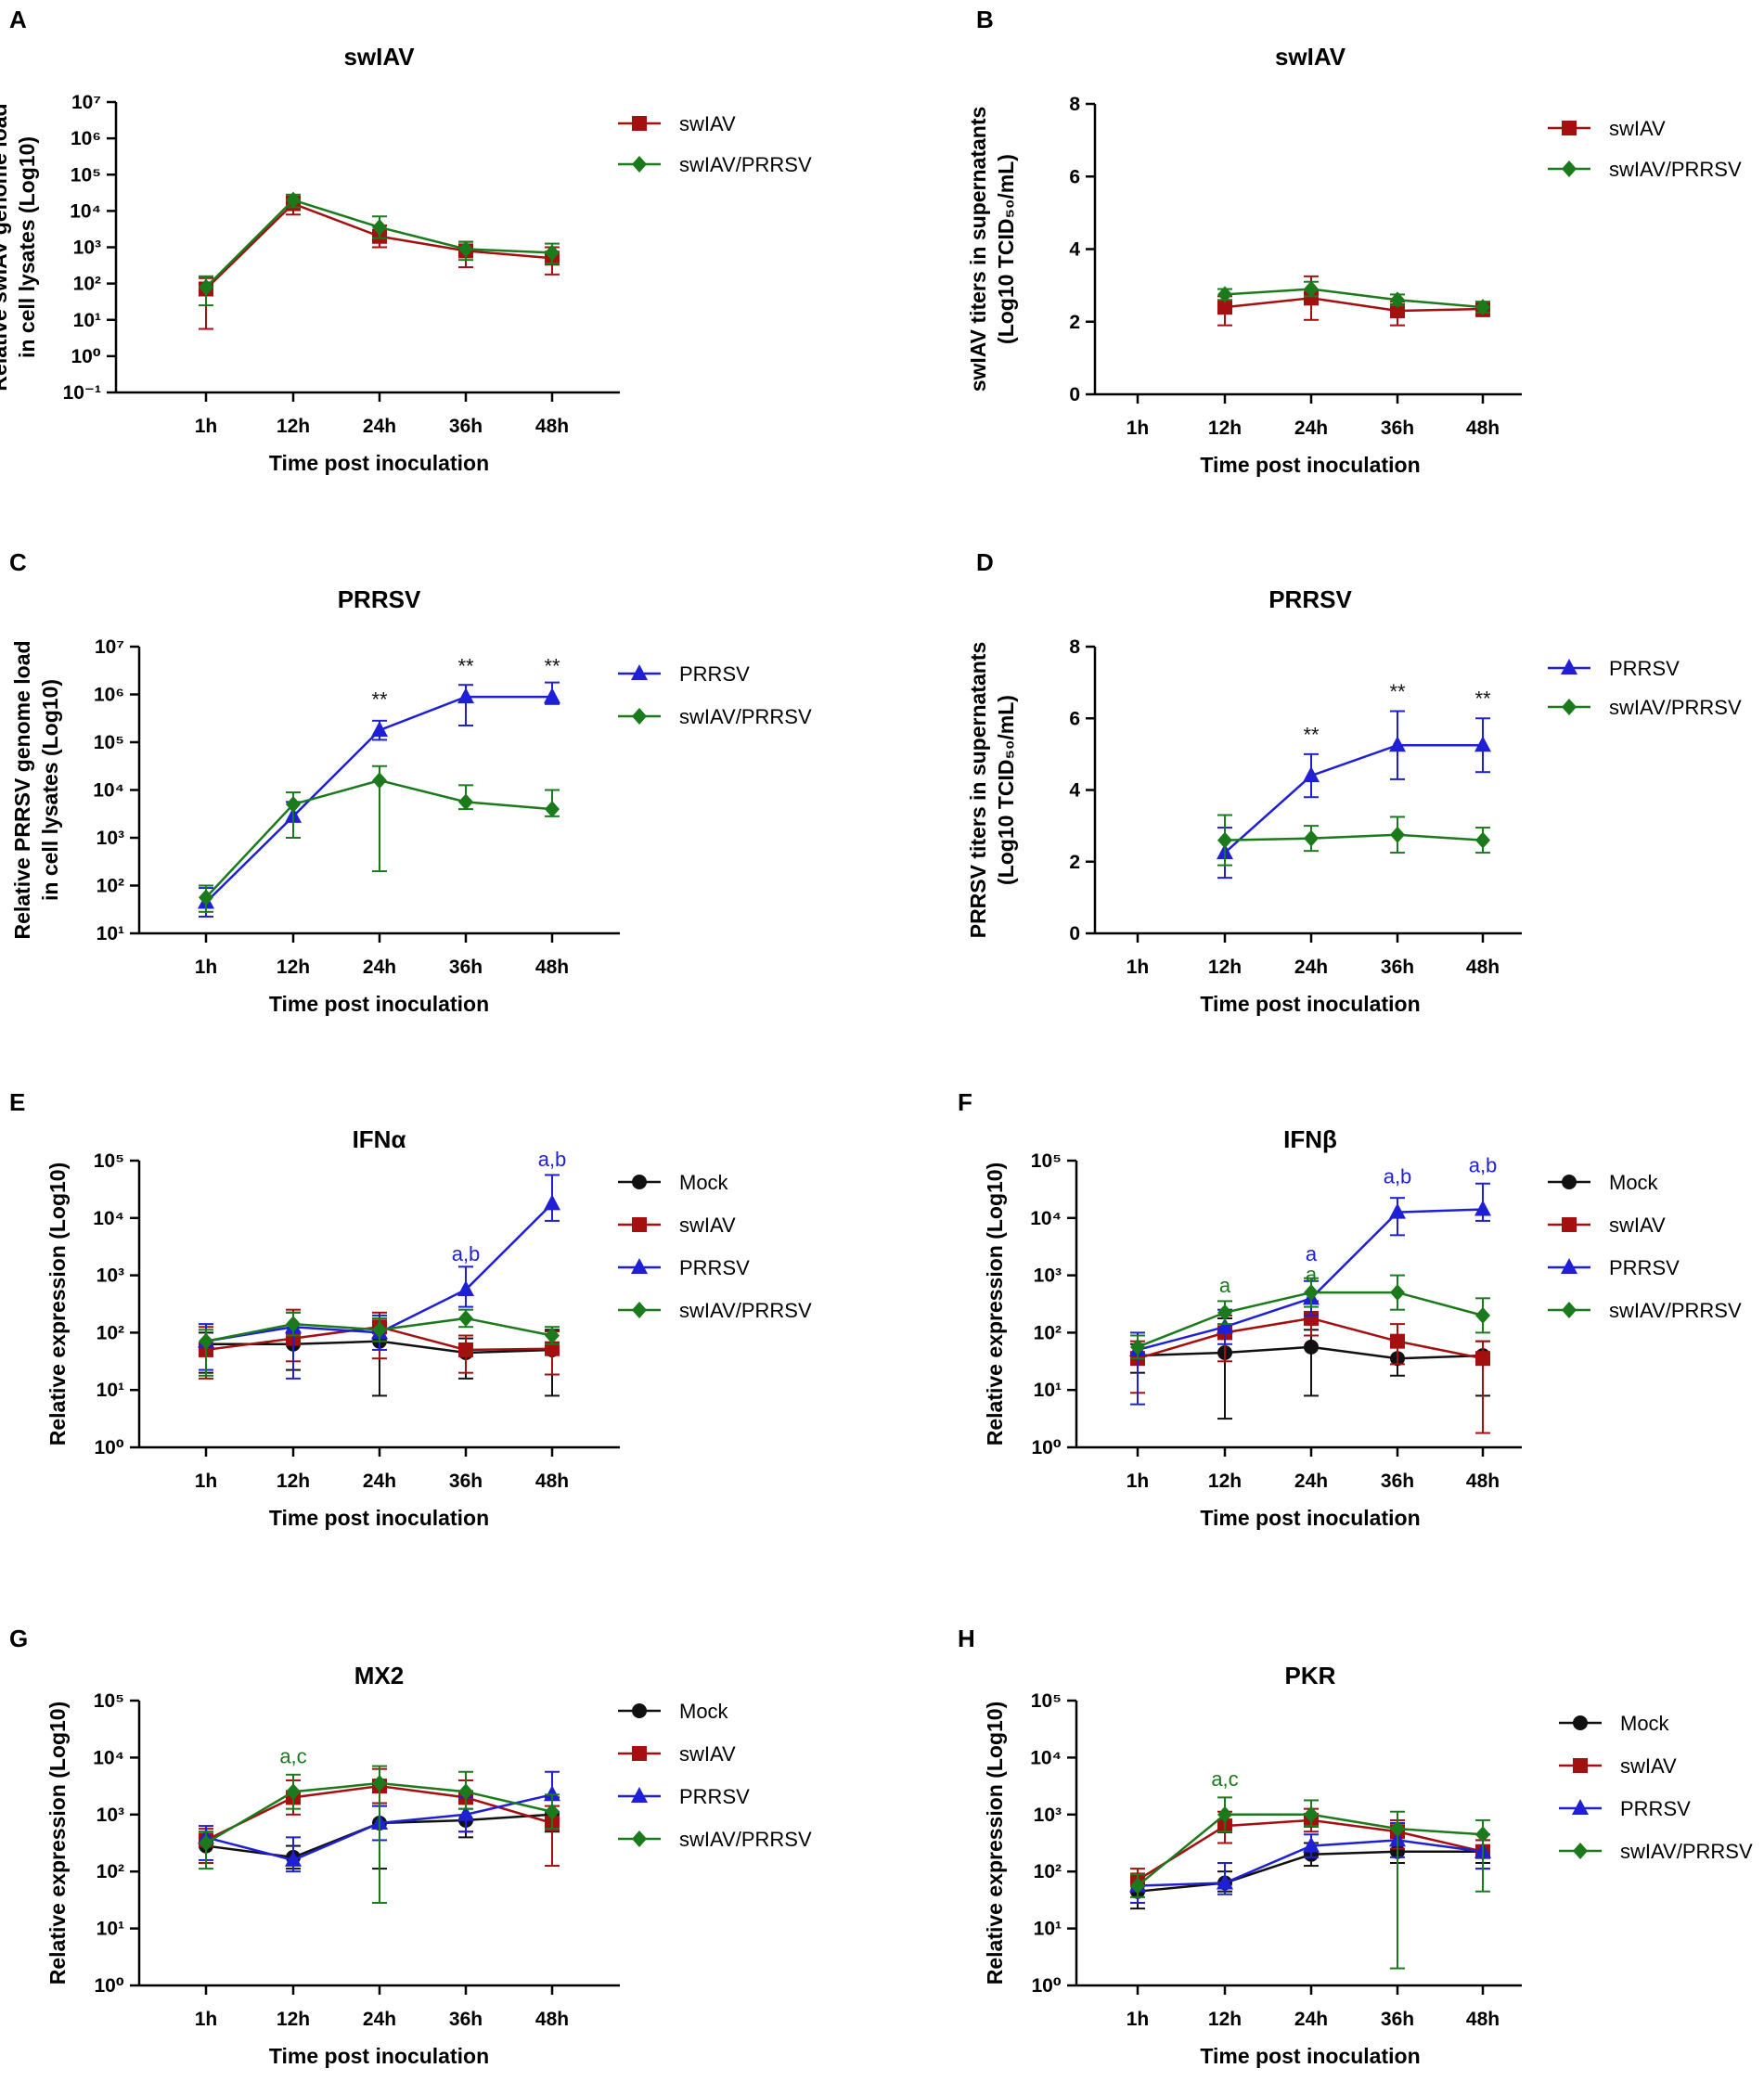 The height and width of the screenshot is (2081, 1764). What do you see at coordinates (1225, 1285) in the screenshot?
I see `significance-annotation: a` at bounding box center [1225, 1285].